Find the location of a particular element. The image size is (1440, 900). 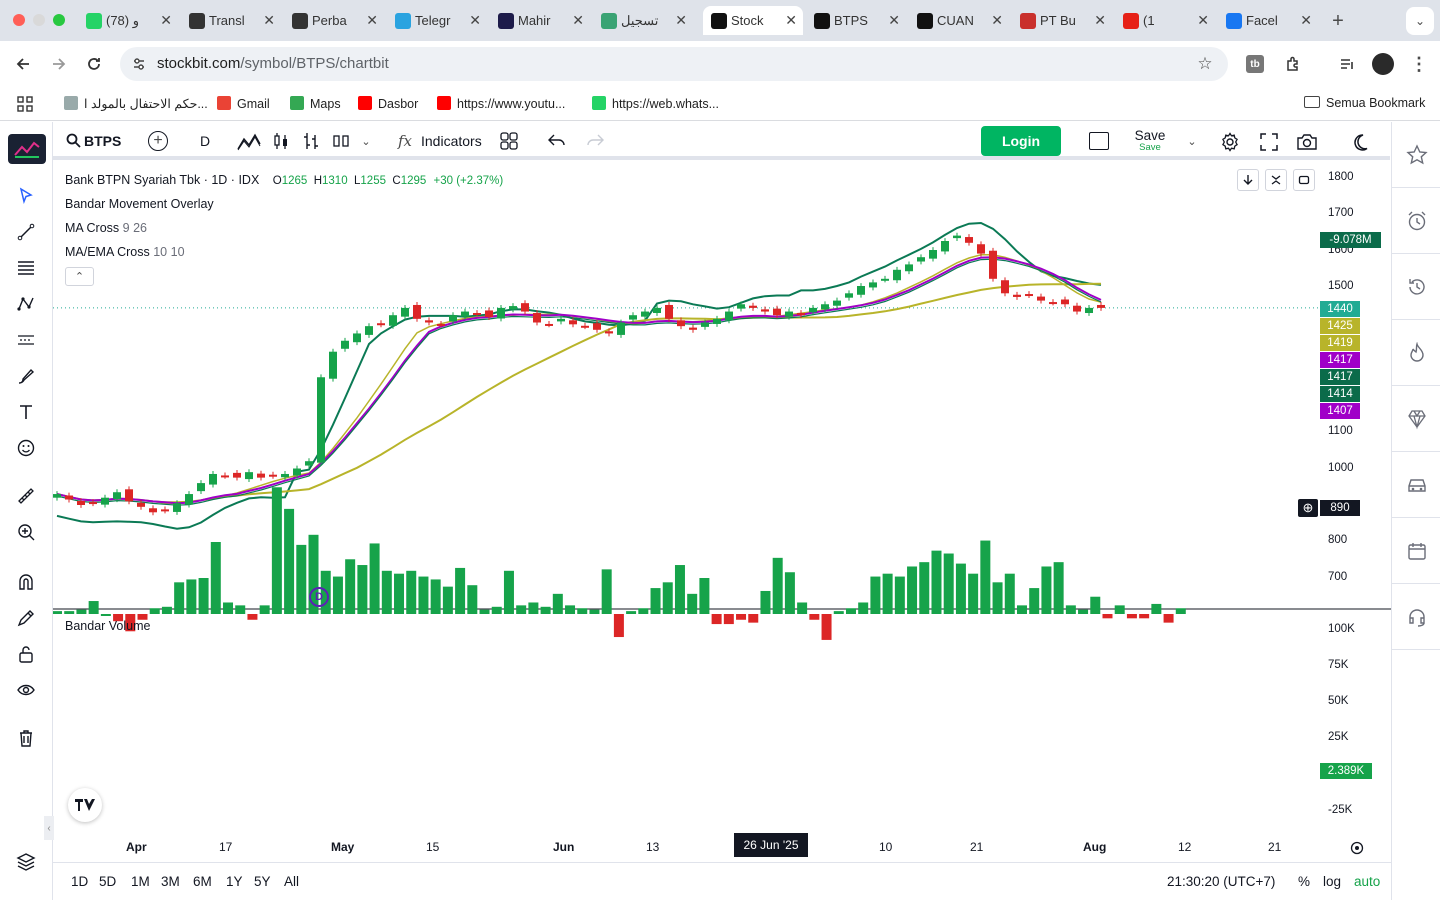

range-button: 6M is located at coordinates (202, 881).